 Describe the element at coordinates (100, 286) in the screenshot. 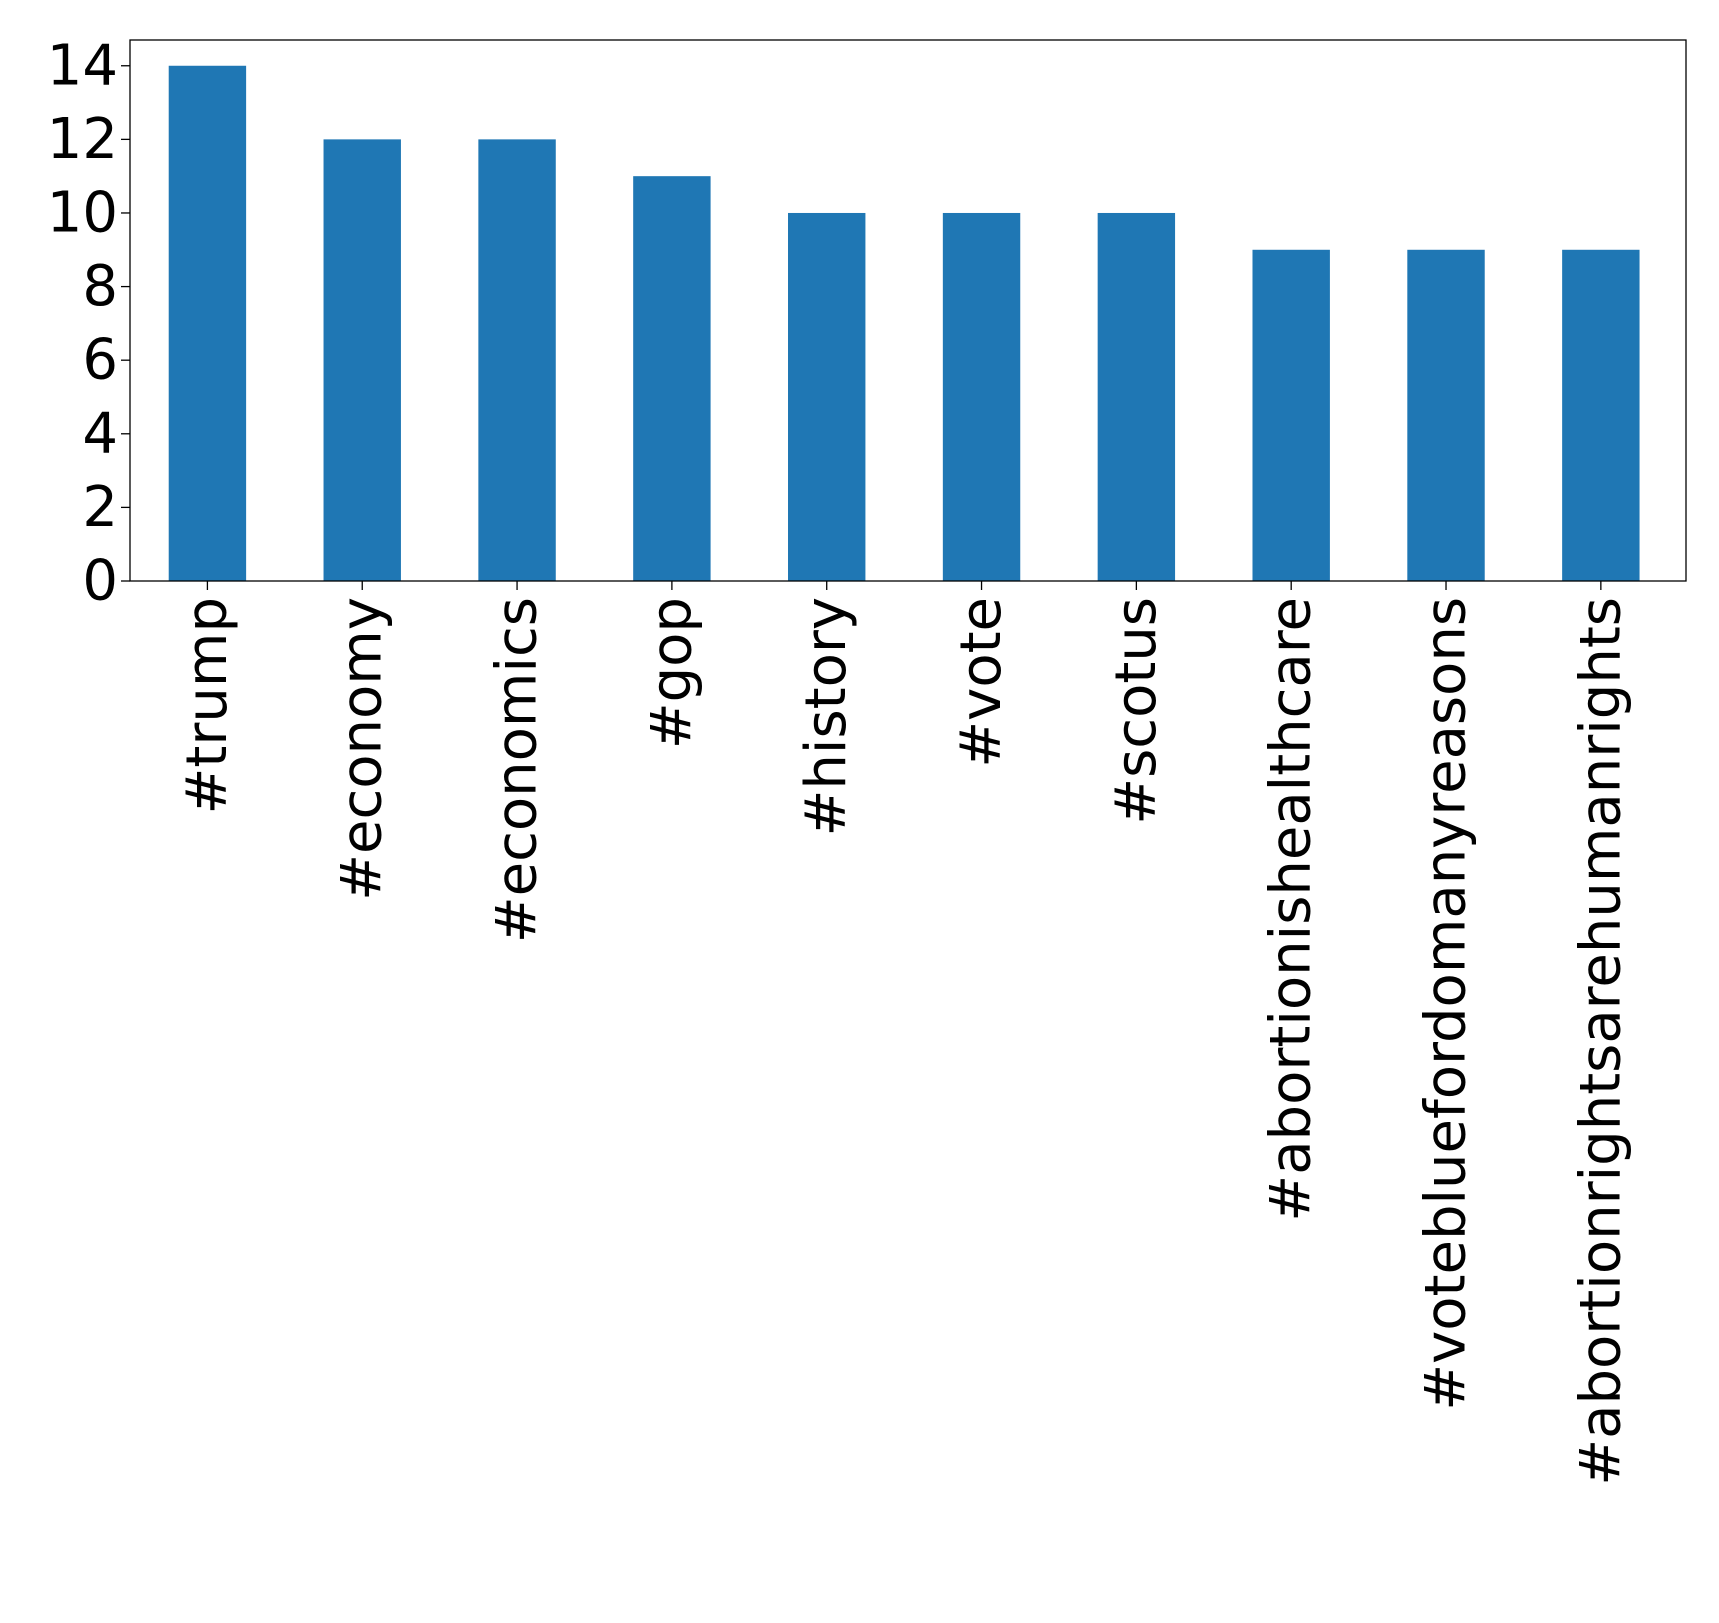

I see `y-tick-label-4: 8` at that location.